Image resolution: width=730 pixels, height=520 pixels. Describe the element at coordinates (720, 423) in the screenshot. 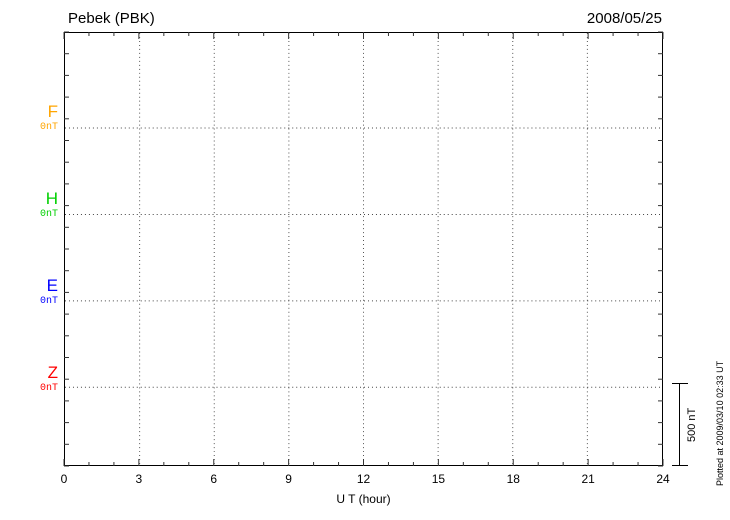

I see `plotted-at-timestamp: Plotted at 2009/03/10 02:33 UT` at that location.